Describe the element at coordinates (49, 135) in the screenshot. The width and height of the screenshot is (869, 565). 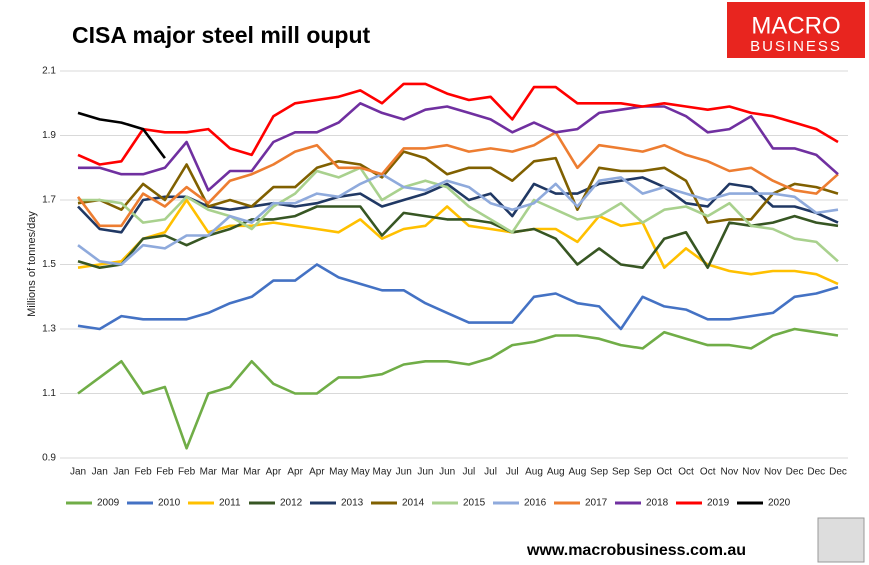
I see `y-tick-label: 1.9` at that location.